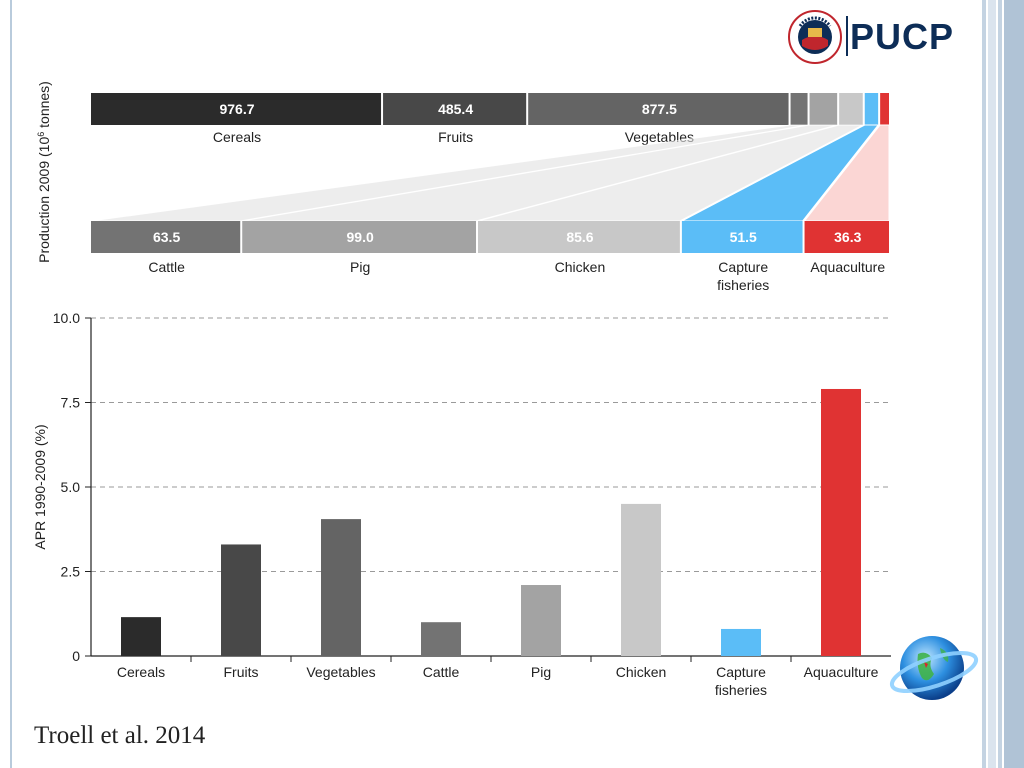  I want to click on bottom-bar-value-chicken: 85.6, so click(579, 237).